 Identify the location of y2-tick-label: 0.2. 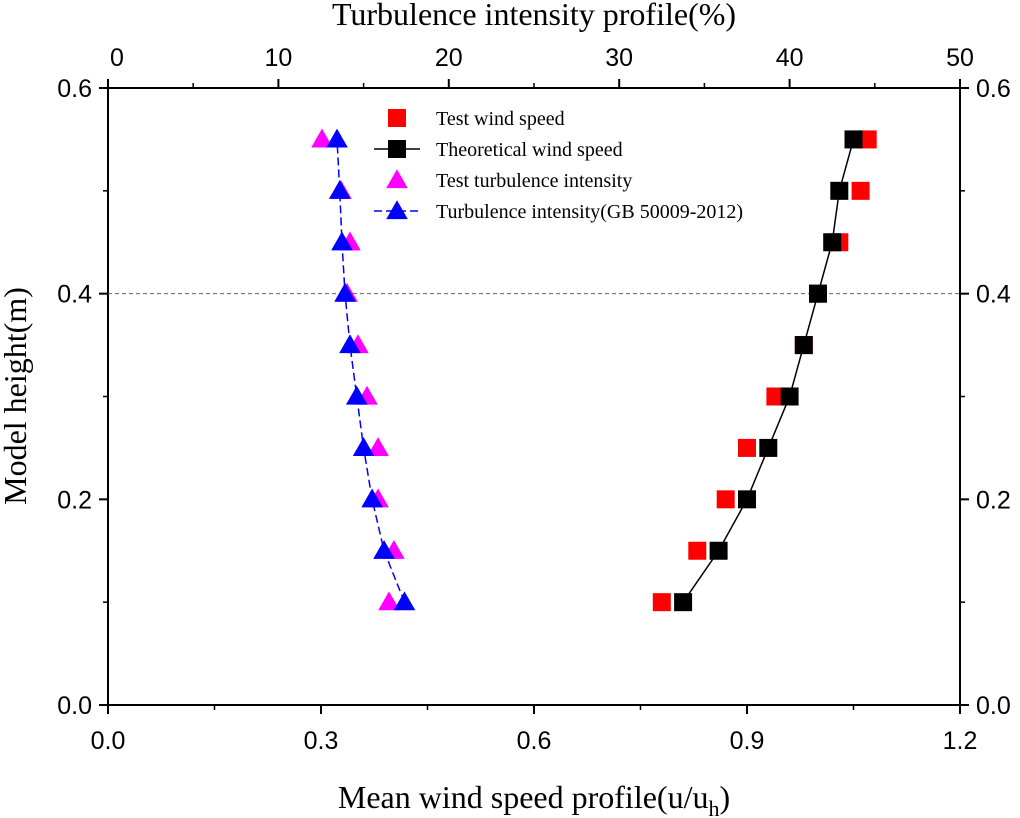
(993, 500).